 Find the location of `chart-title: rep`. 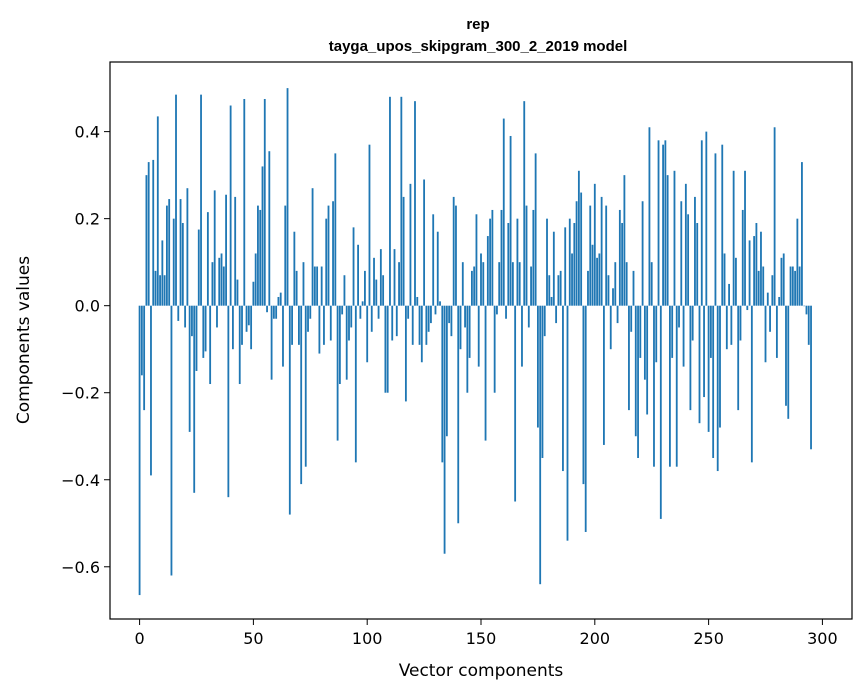

chart-title: rep is located at coordinates (477, 24).